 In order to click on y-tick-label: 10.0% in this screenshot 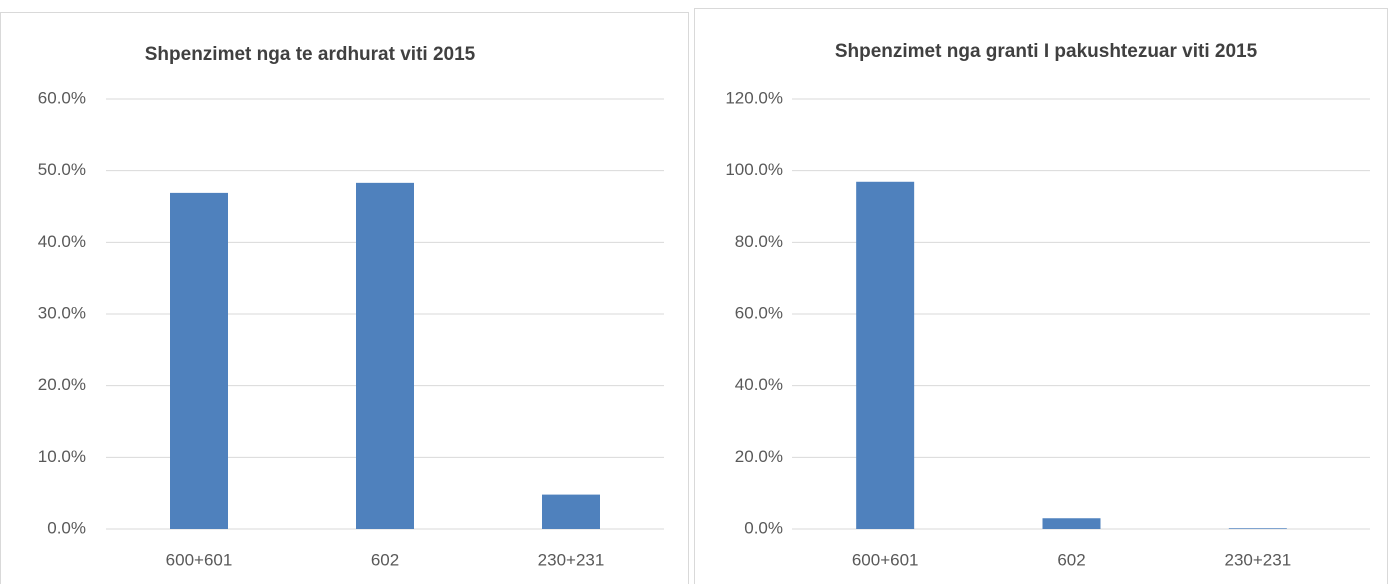, I will do `click(62, 456)`.